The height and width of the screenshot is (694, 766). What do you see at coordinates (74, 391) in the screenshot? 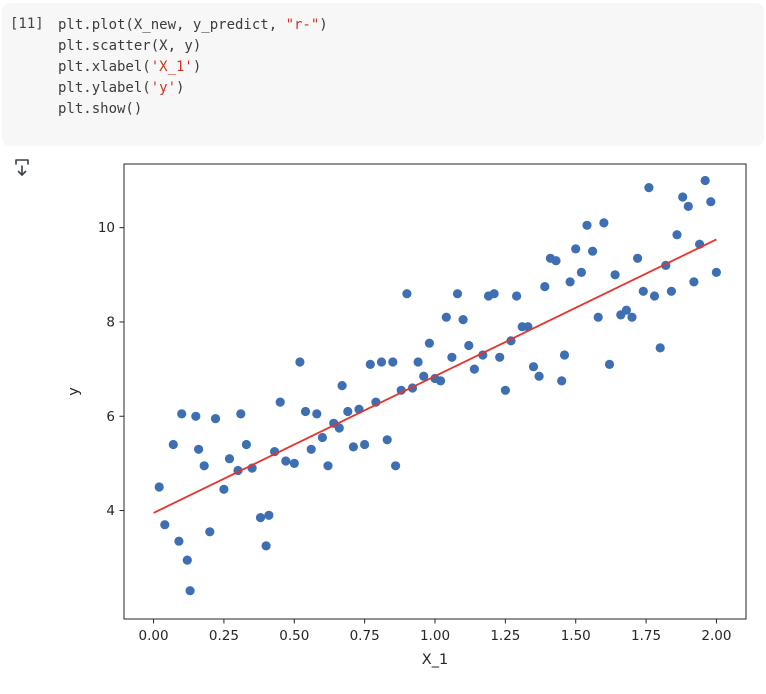
I see `y-axis-label: y` at bounding box center [74, 391].